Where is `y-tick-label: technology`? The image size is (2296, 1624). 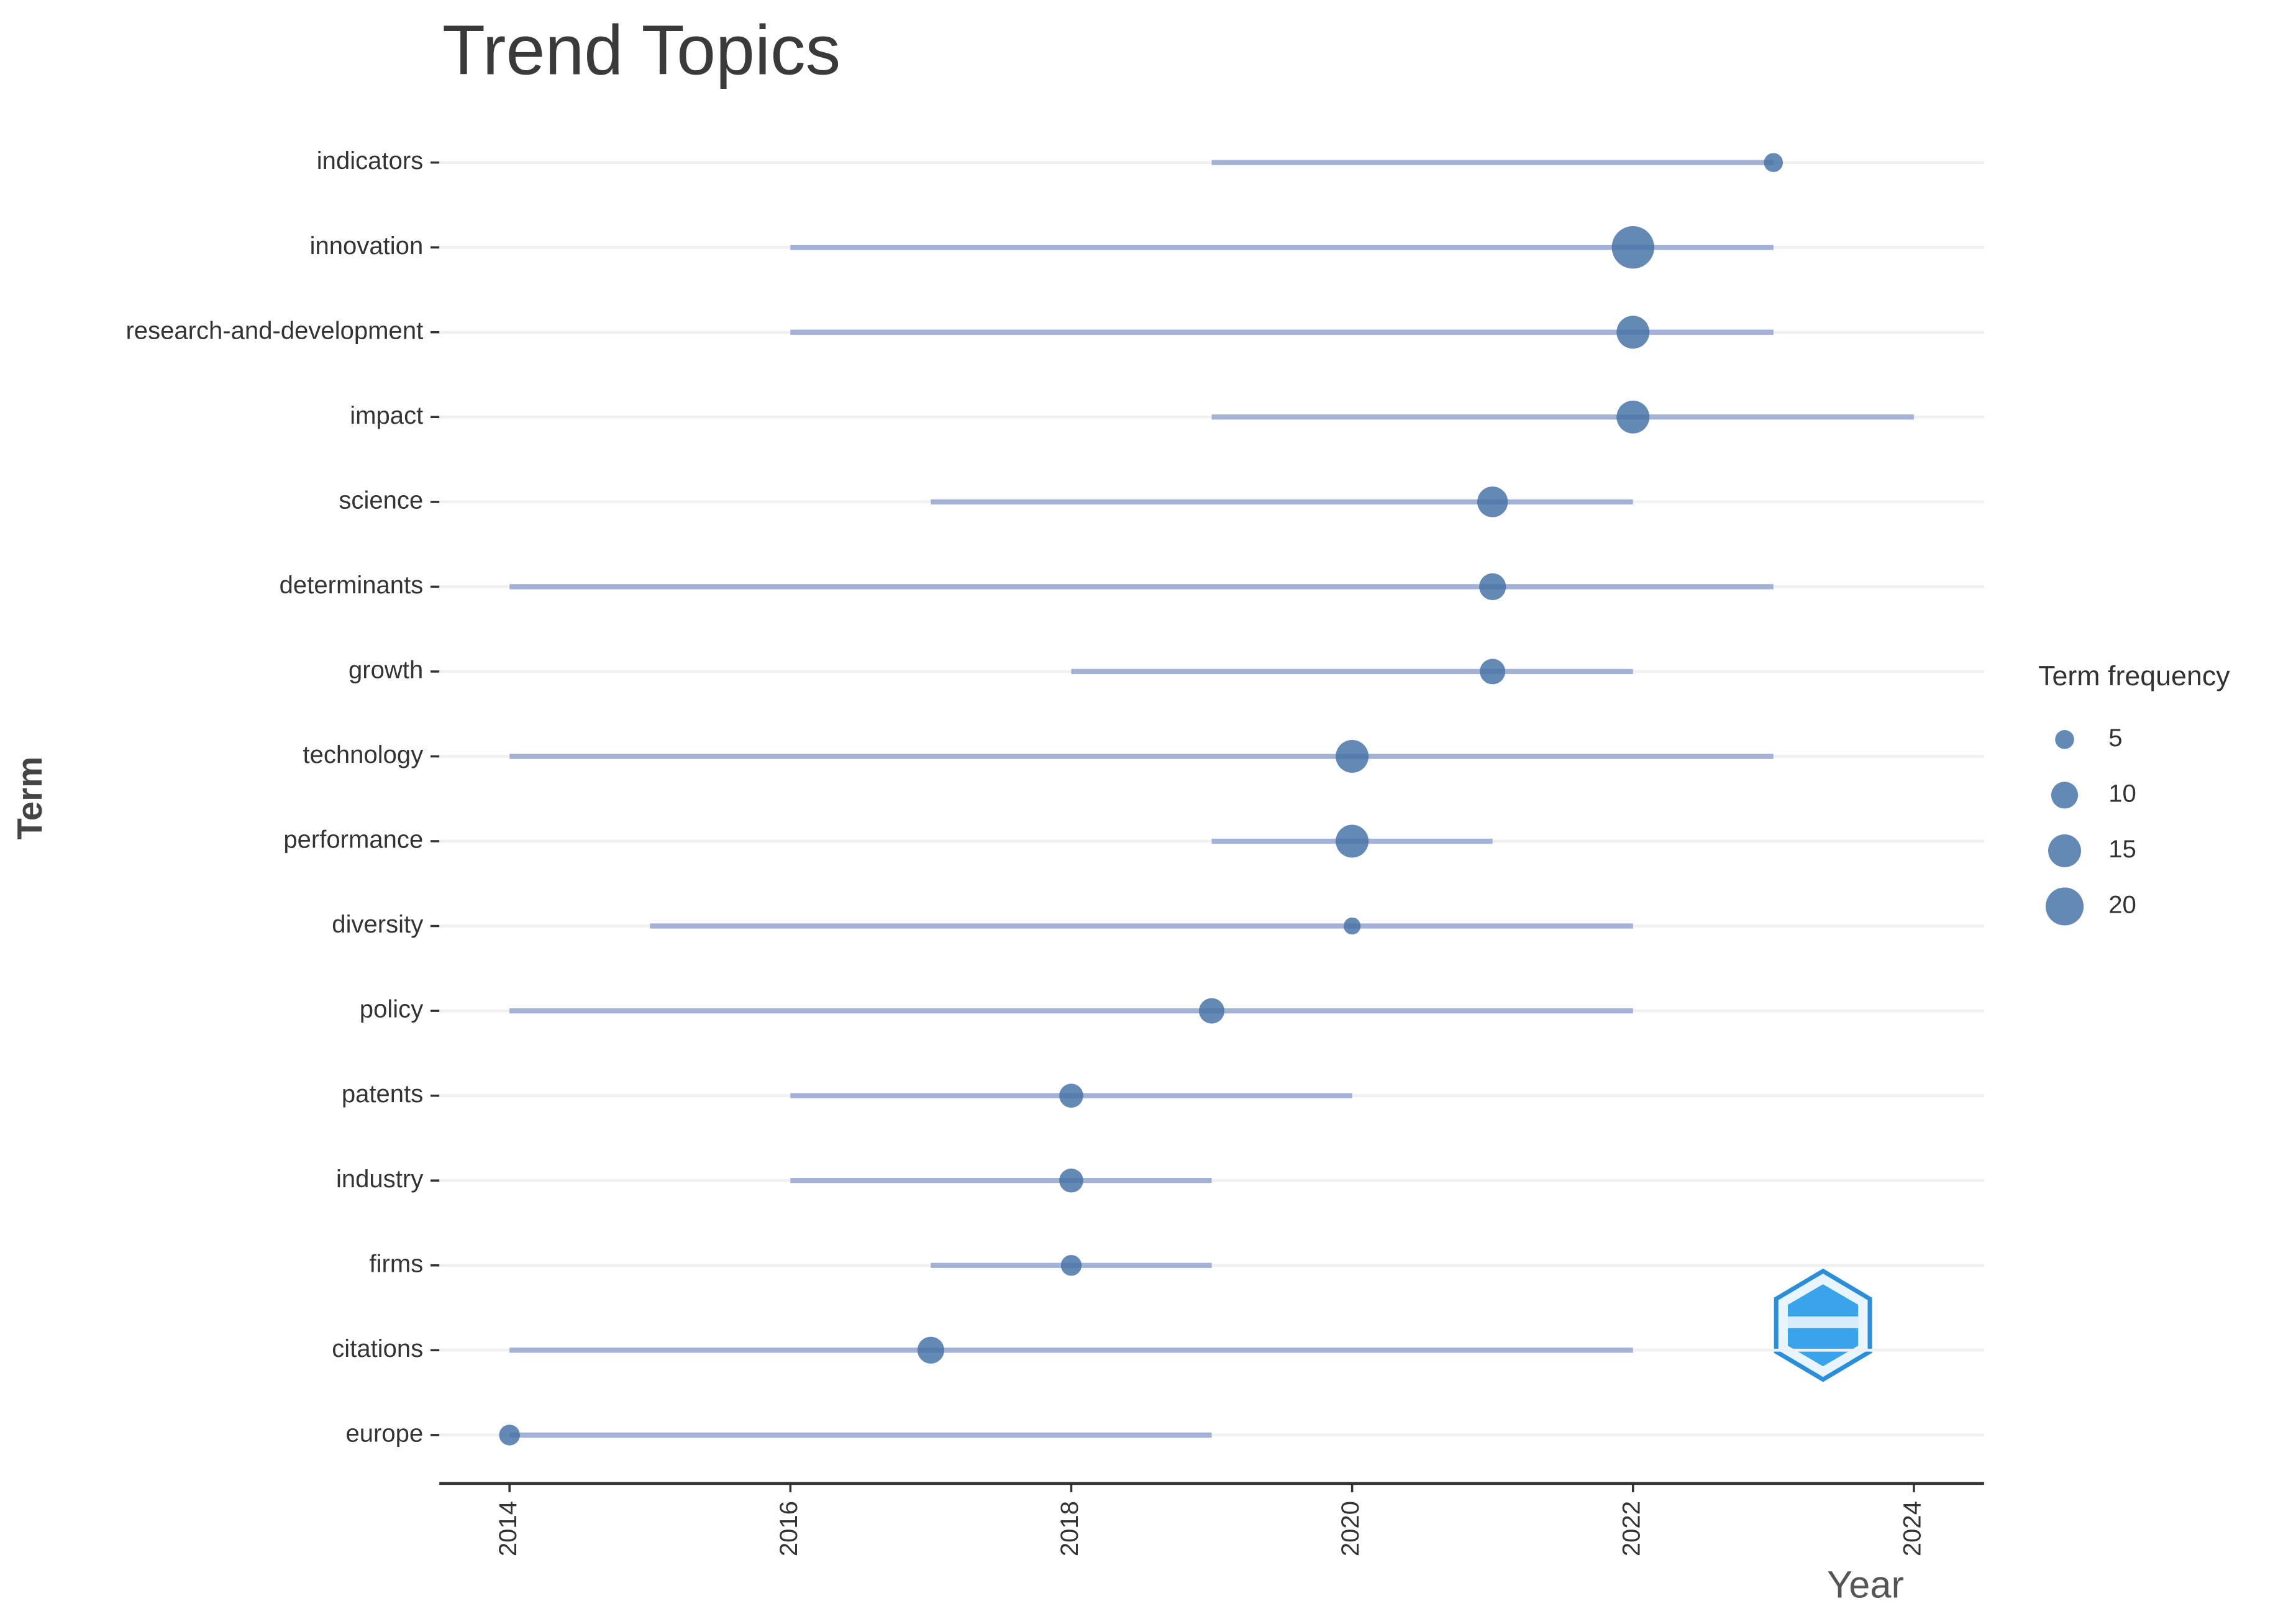
y-tick-label: technology is located at coordinates (363, 755).